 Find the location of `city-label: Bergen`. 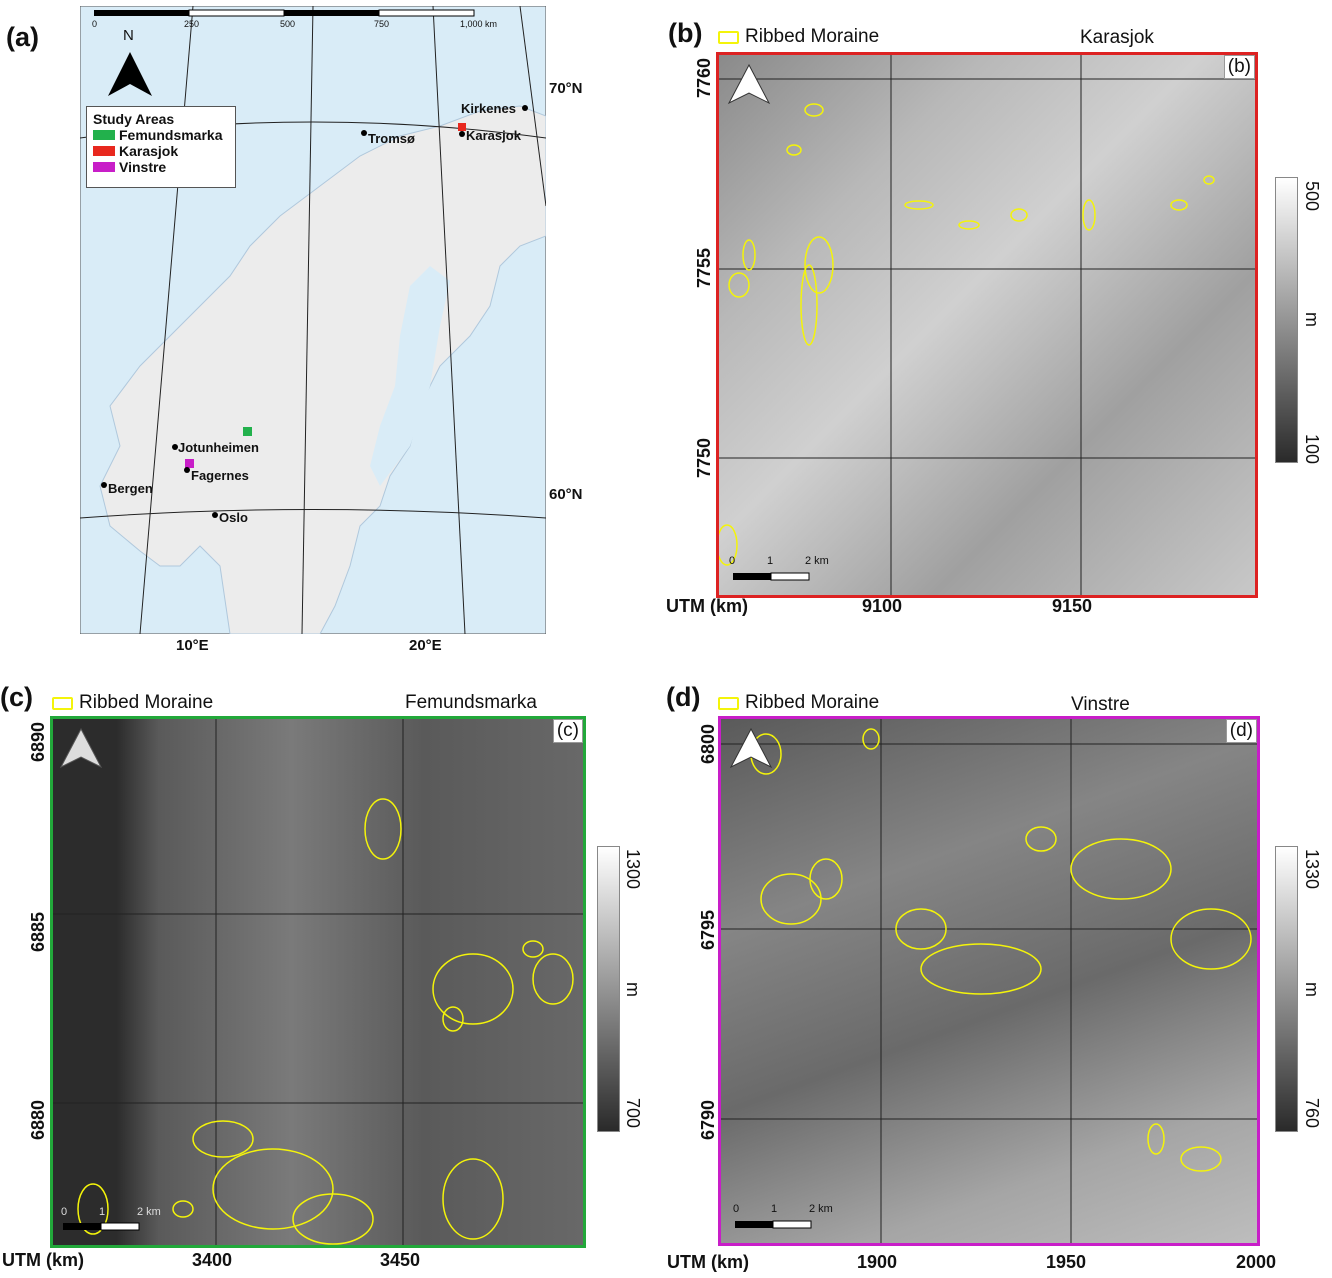

city-label: Bergen is located at coordinates (130, 488).